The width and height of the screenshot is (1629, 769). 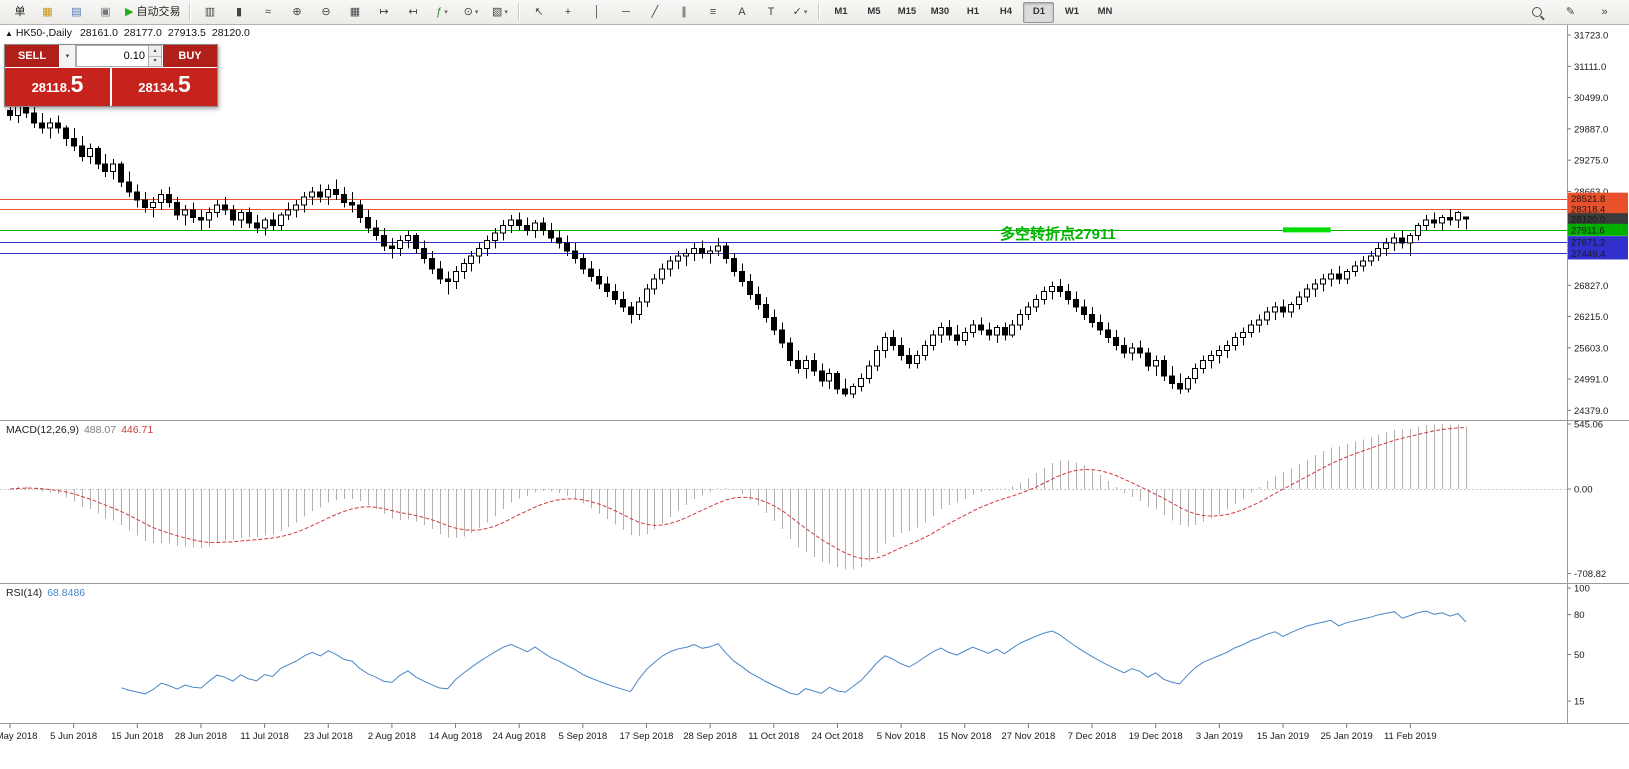 What do you see at coordinates (1588, 220) in the screenshot?
I see `price-tag-label: 28120.0` at bounding box center [1588, 220].